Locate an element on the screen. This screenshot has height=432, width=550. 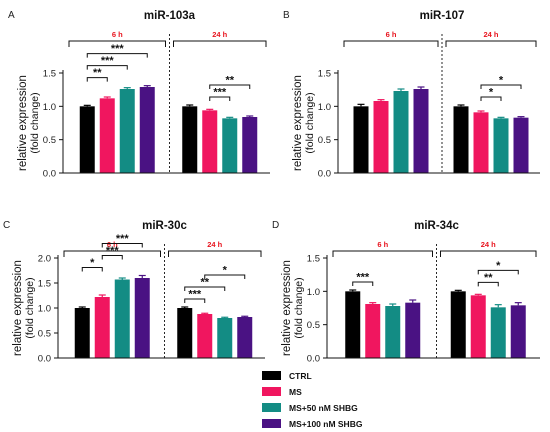
legend-item-ms-100-shbg: MS+100 nM SHBG is located at coordinates (312, 423).